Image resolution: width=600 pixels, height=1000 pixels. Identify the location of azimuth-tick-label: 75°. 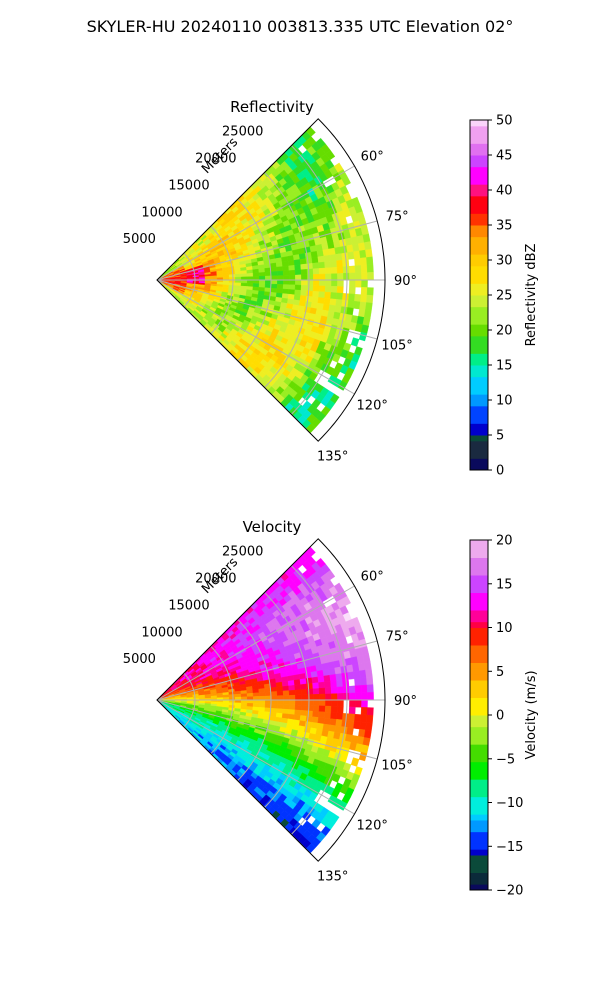
(397, 217).